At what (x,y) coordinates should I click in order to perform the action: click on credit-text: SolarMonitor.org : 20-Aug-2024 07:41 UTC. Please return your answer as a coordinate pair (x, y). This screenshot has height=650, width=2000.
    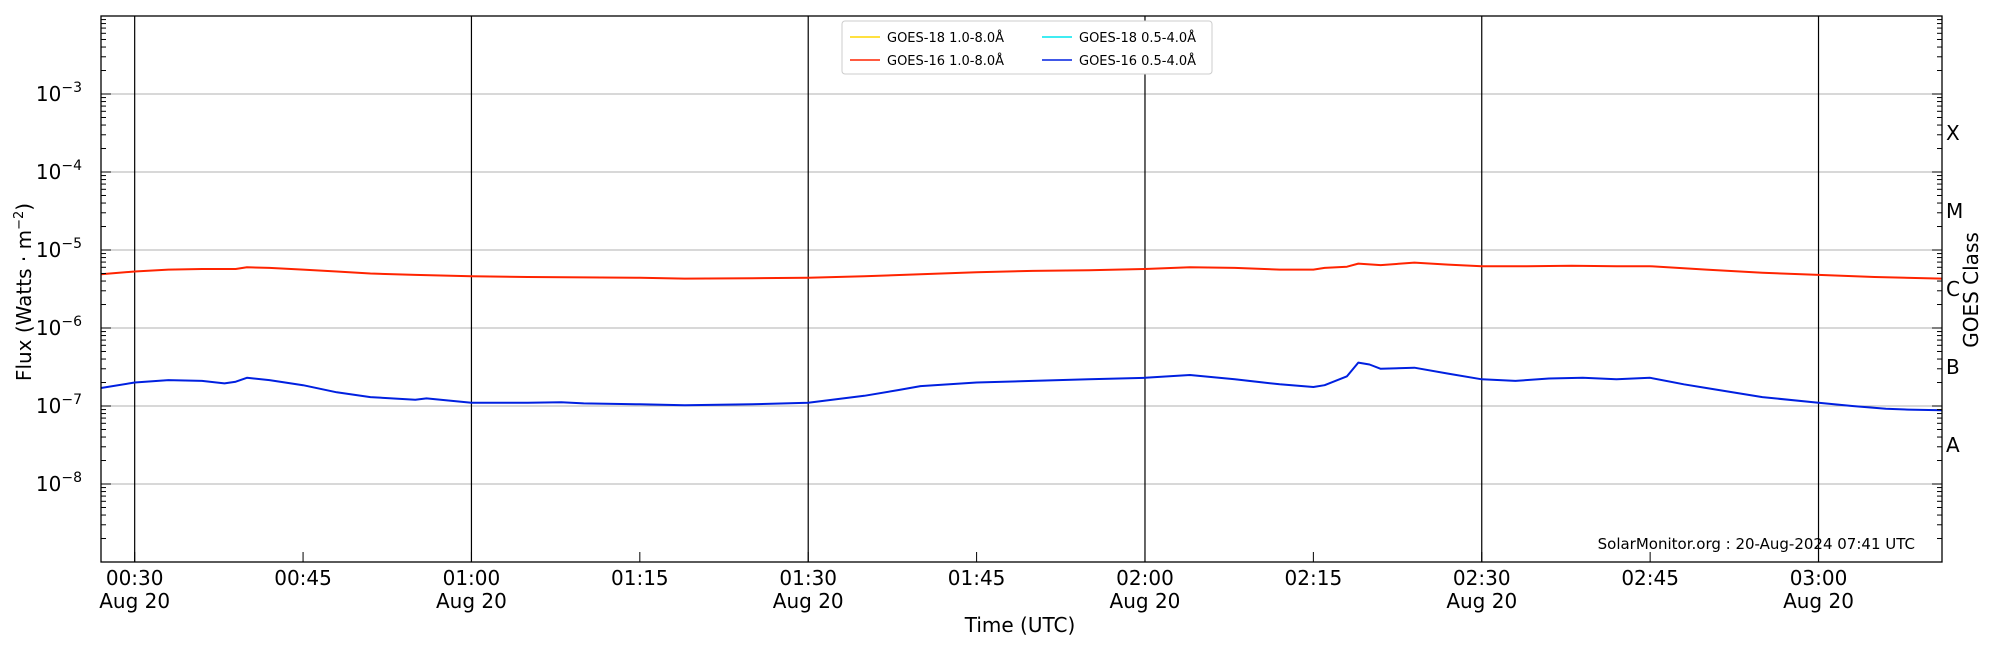
    Looking at the image, I should click on (1756, 544).